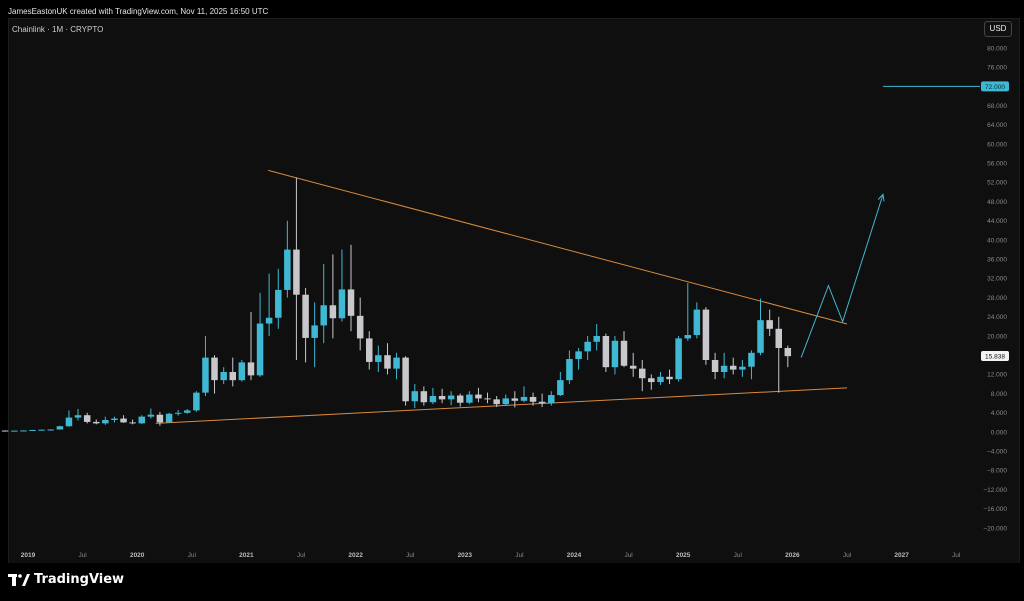 The image size is (1024, 601). Describe the element at coordinates (246, 555) in the screenshot. I see `x-tick-label: 2021` at that location.